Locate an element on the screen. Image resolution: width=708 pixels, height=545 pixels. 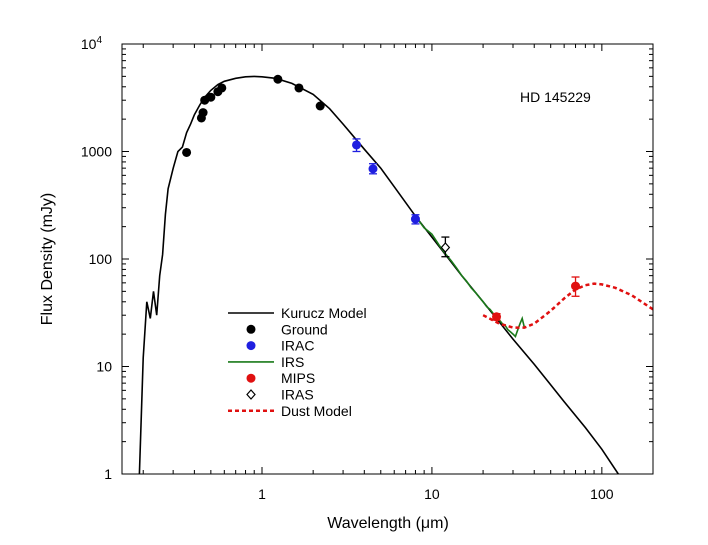
series-irs-line is located at coordinates (470, 276).